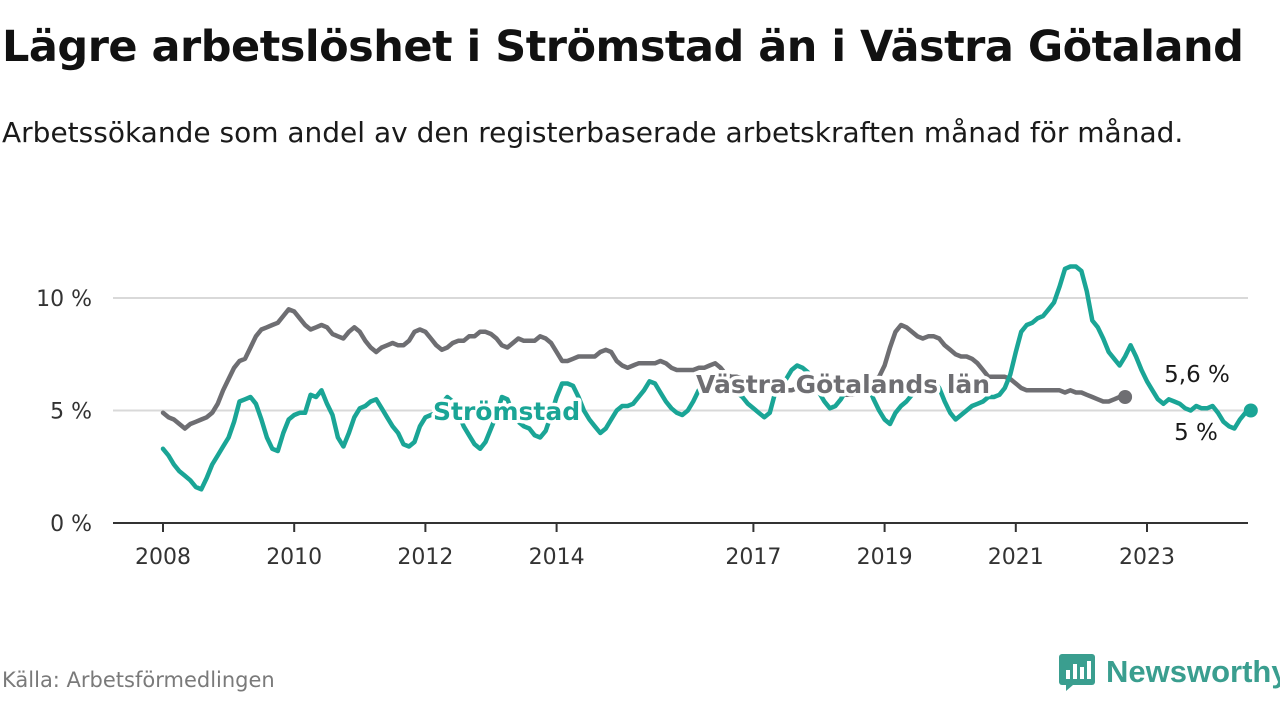  I want to click on series-label-vastra-gotaland: Västra Götalands län, so click(843, 384).